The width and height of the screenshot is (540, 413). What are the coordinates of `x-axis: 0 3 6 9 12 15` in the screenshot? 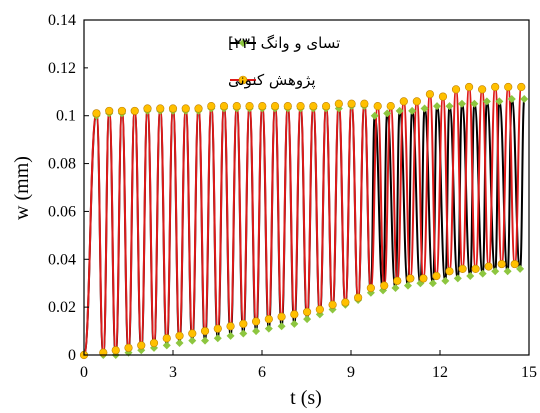 It's located at (308, 365).